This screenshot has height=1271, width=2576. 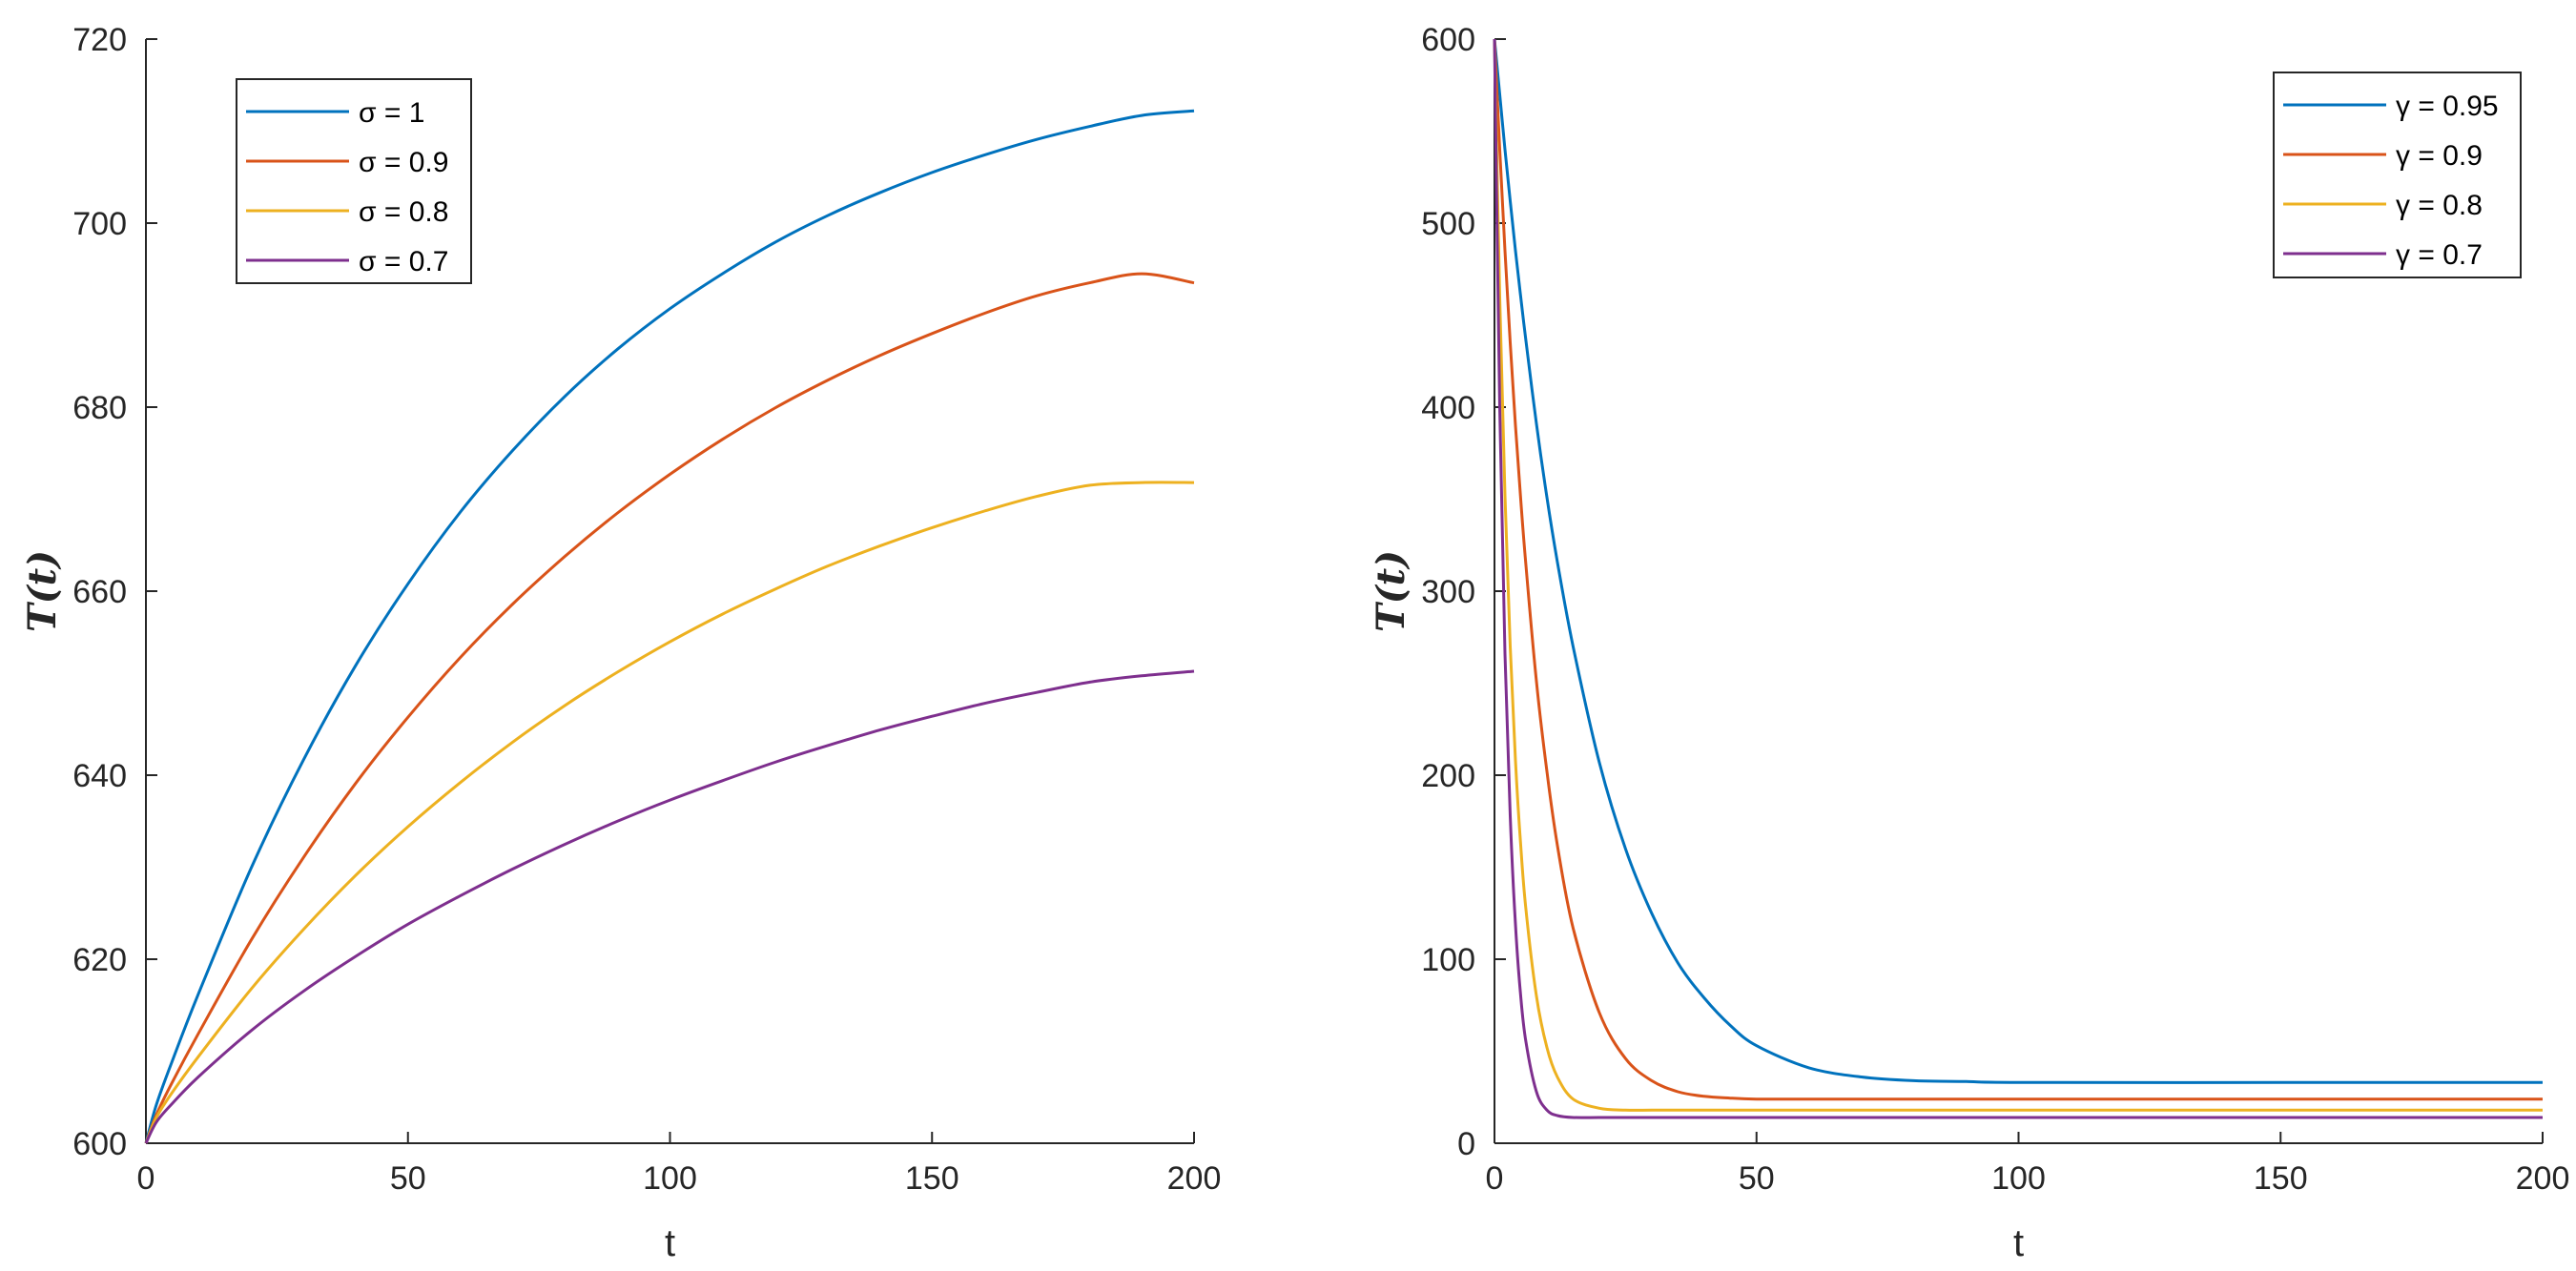 I want to click on y-tick-label: 0, so click(x=1466, y=1144).